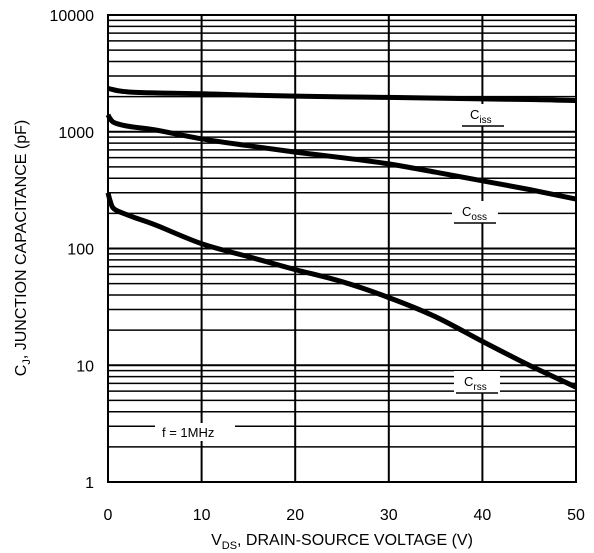 The image size is (594, 553). What do you see at coordinates (80, 250) in the screenshot?
I see `y-tick-label: 100` at bounding box center [80, 250].